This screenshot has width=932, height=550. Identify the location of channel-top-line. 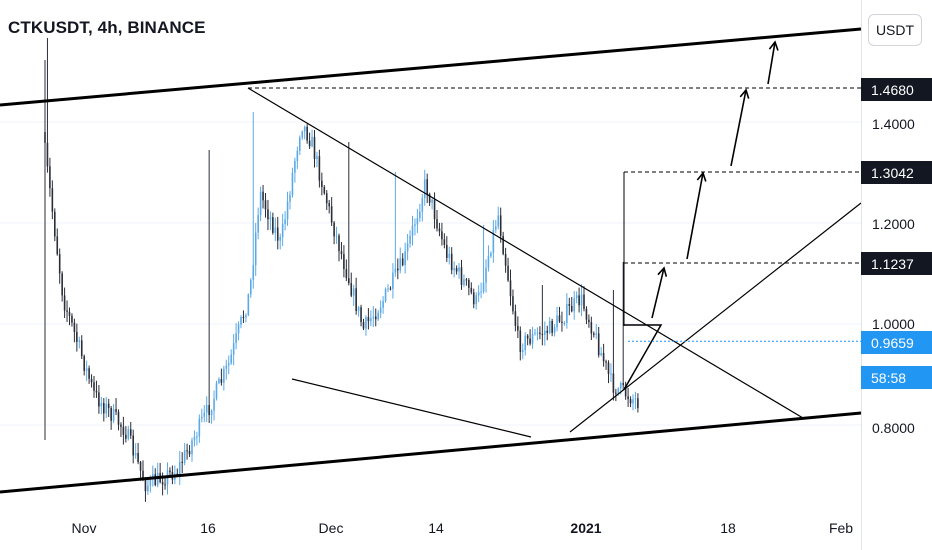
(431, 67).